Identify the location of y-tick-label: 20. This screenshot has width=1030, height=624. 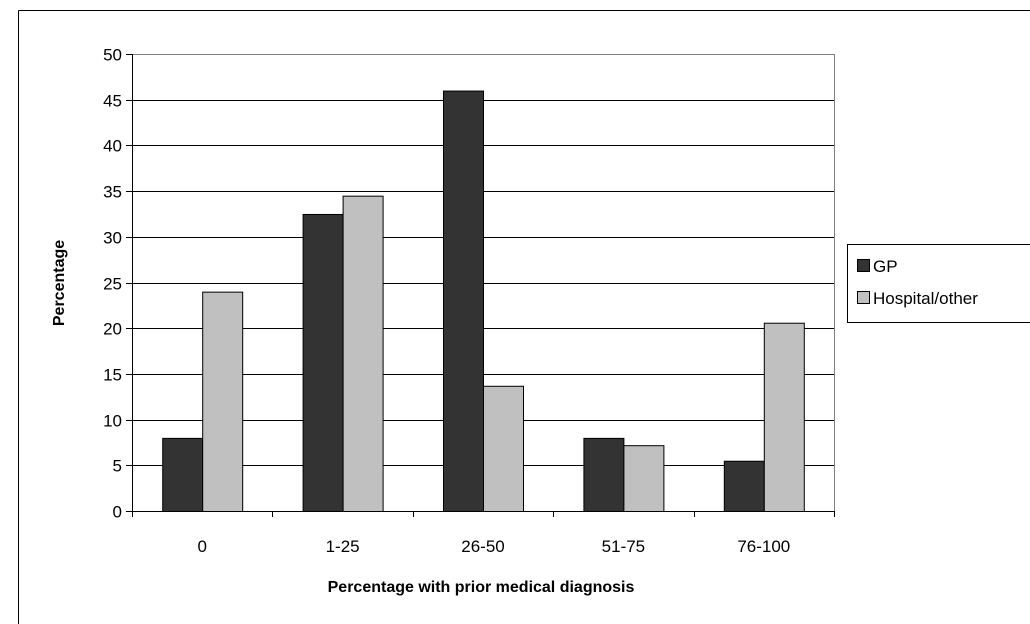
(112, 329).